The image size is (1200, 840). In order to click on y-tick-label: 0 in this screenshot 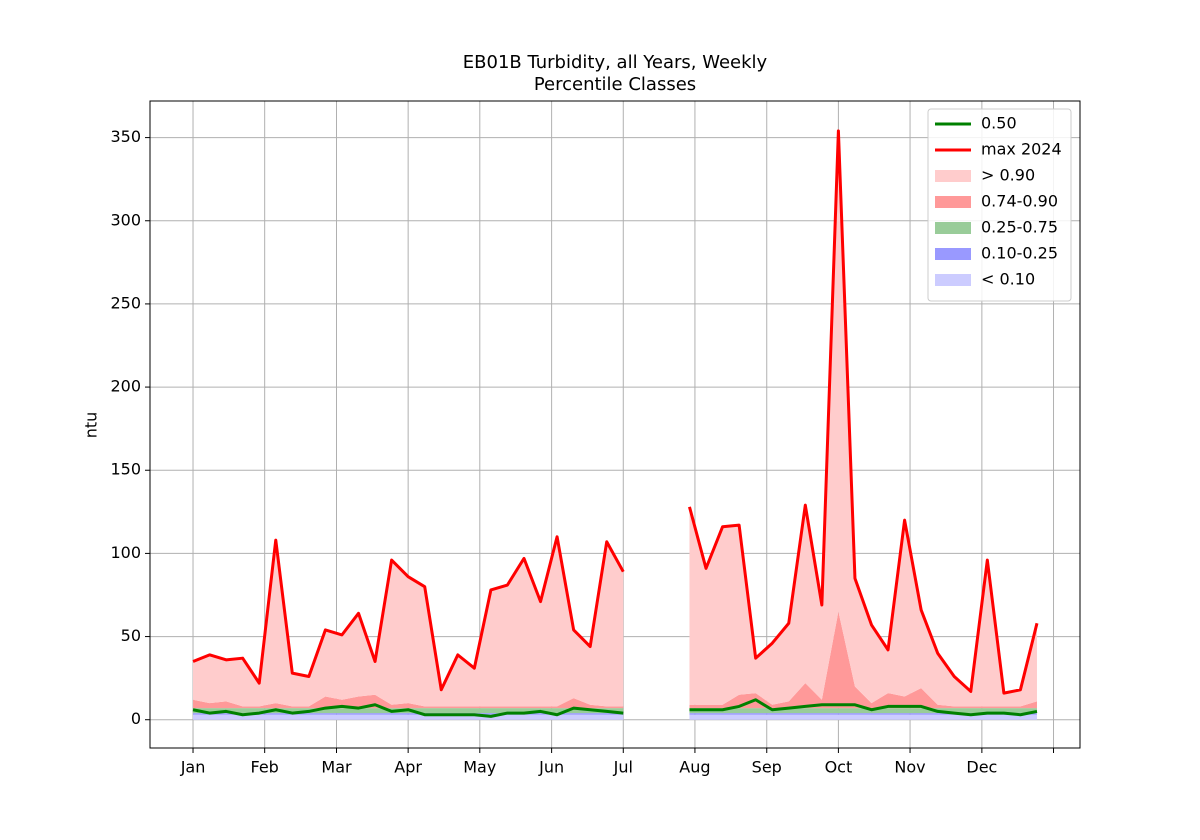, I will do `click(136, 718)`.